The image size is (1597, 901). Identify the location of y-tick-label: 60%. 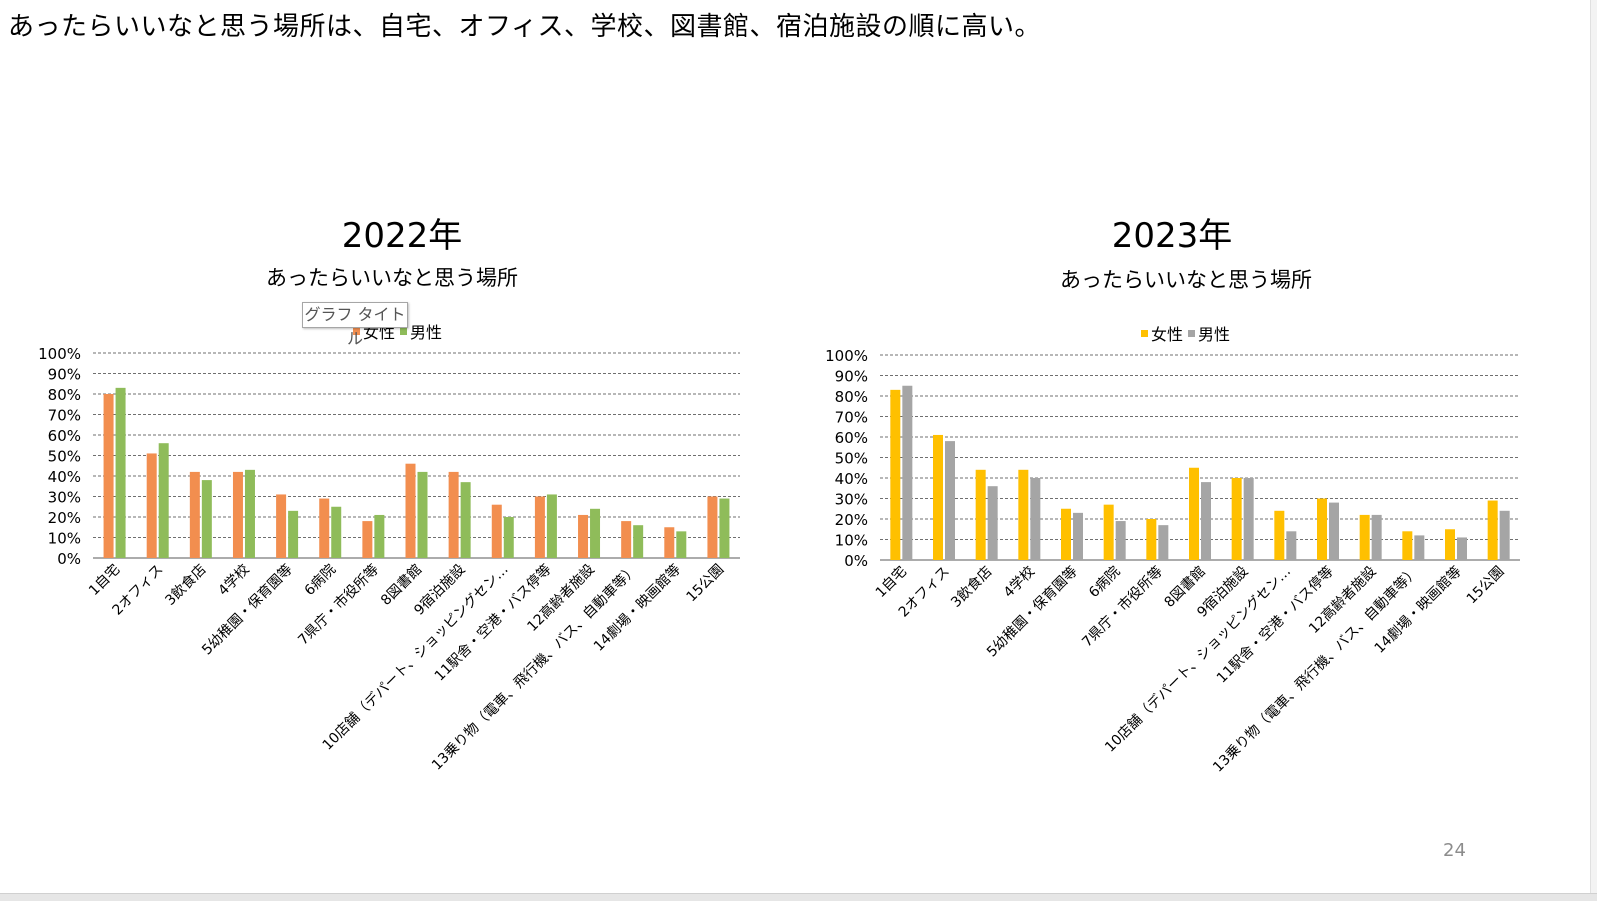
(64, 436).